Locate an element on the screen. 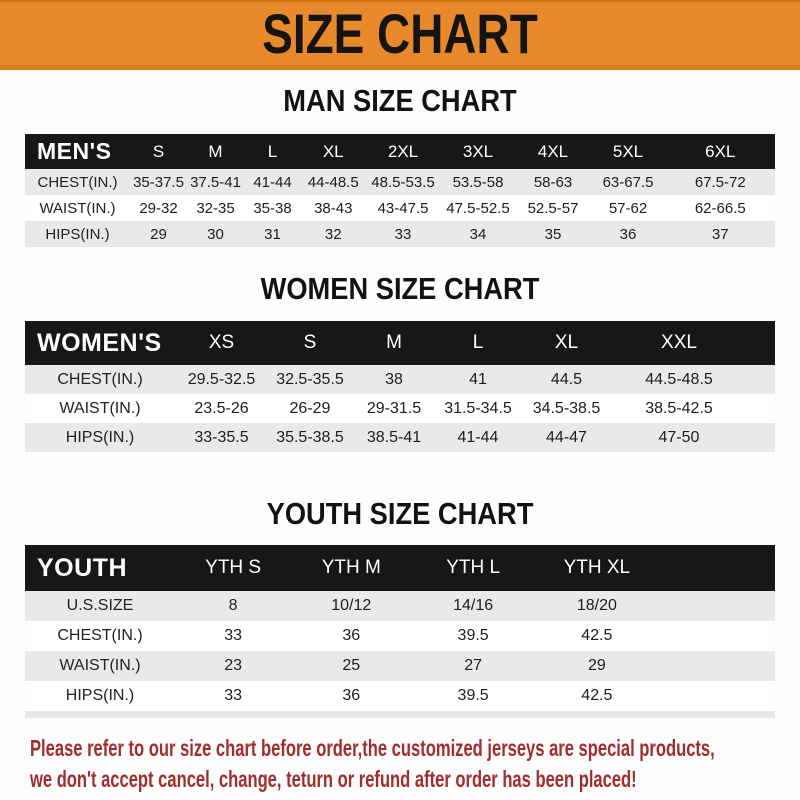 This screenshot has height=800, width=800. measurement-value: 29 is located at coordinates (597, 666).